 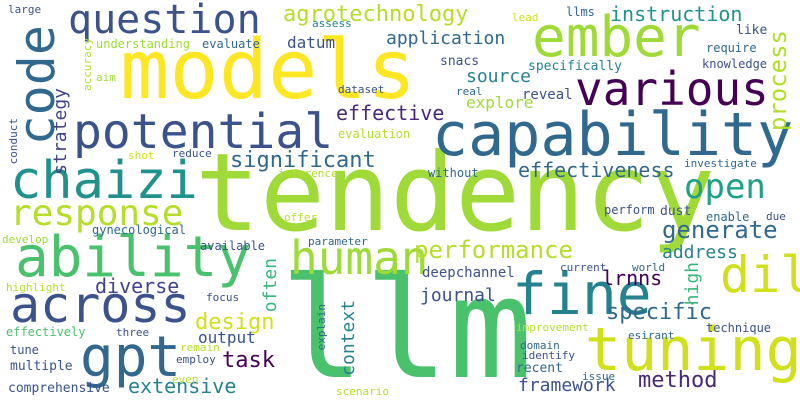 What do you see at coordinates (59, 388) in the screenshot?
I see `word-comprehensive: comprehensive` at bounding box center [59, 388].